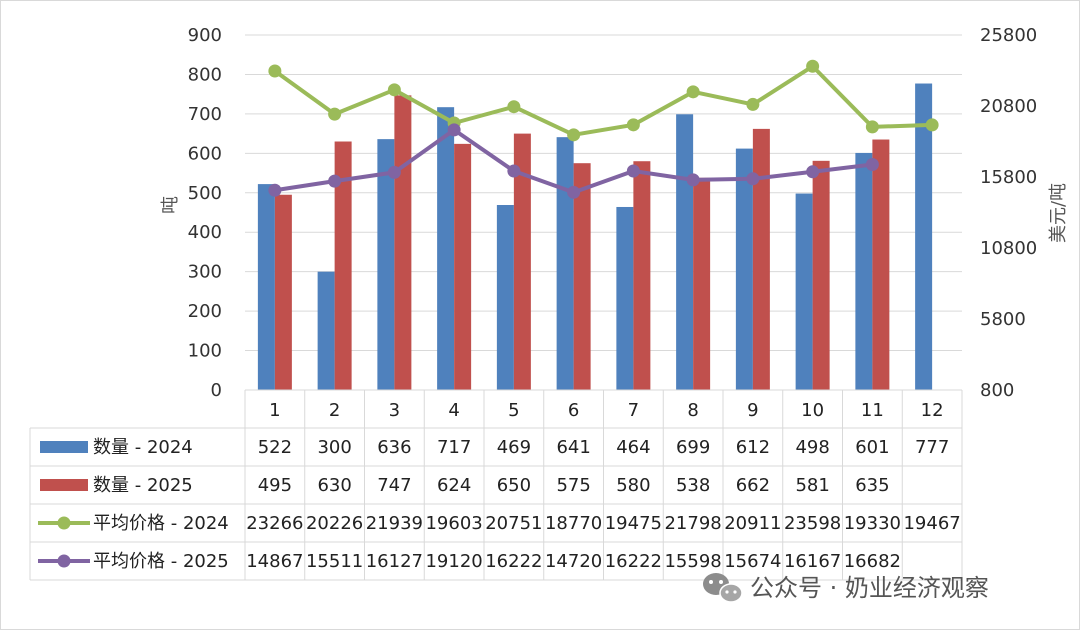  I want to click on data-label: 21939, so click(394, 523).